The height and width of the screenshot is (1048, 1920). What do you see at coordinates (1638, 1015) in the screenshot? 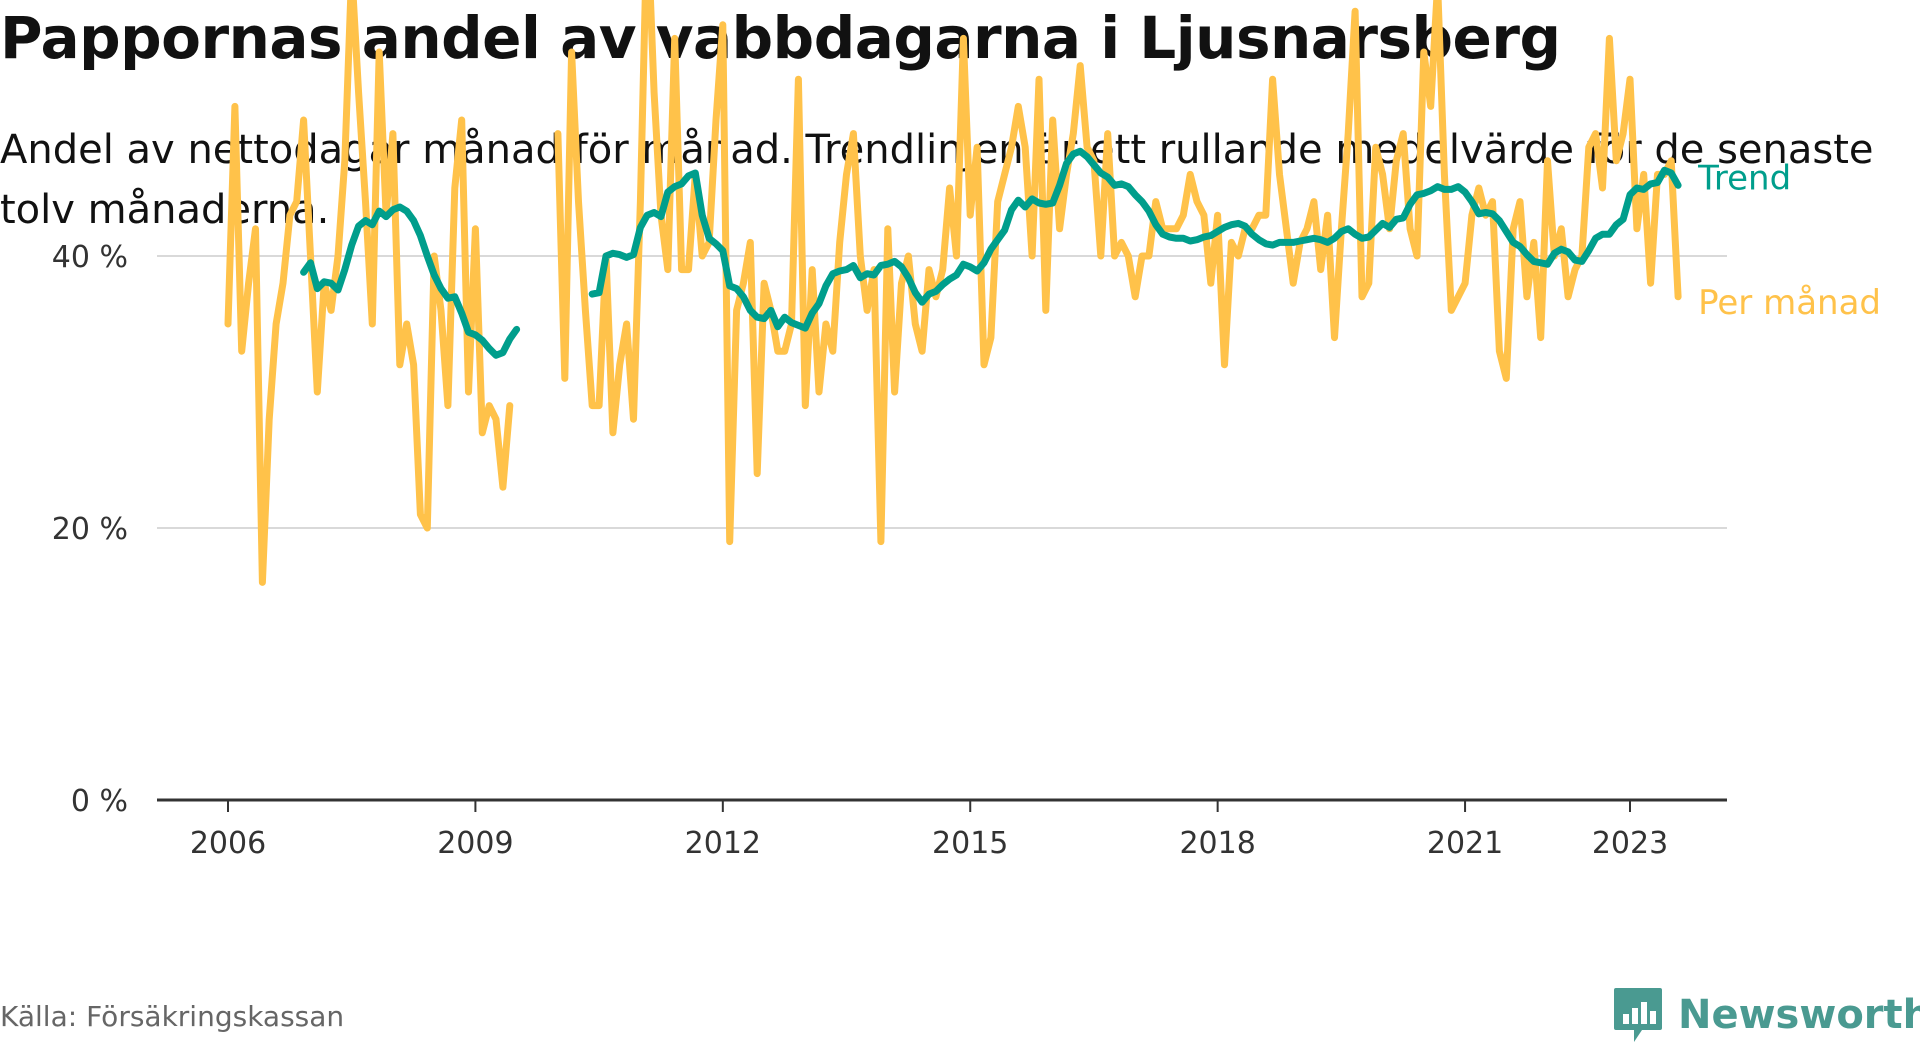
I see `bar-chart-speech-bubble-icon` at bounding box center [1638, 1015].